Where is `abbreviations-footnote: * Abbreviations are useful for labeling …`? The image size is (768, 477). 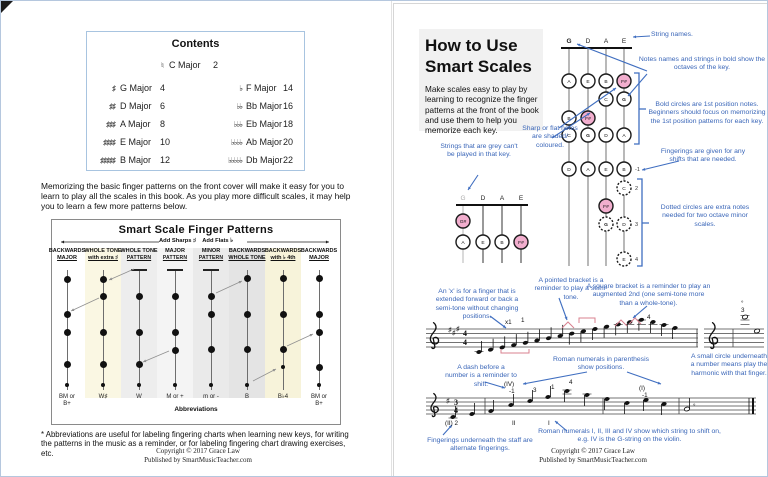
abbreviations-footnote: * Abbreviations are useful for labeling … is located at coordinates (195, 444).